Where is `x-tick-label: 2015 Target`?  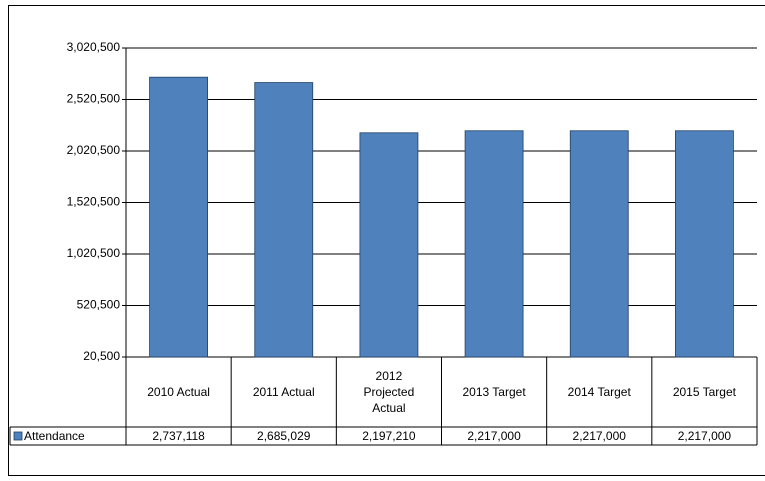
x-tick-label: 2015 Target is located at coordinates (704, 392).